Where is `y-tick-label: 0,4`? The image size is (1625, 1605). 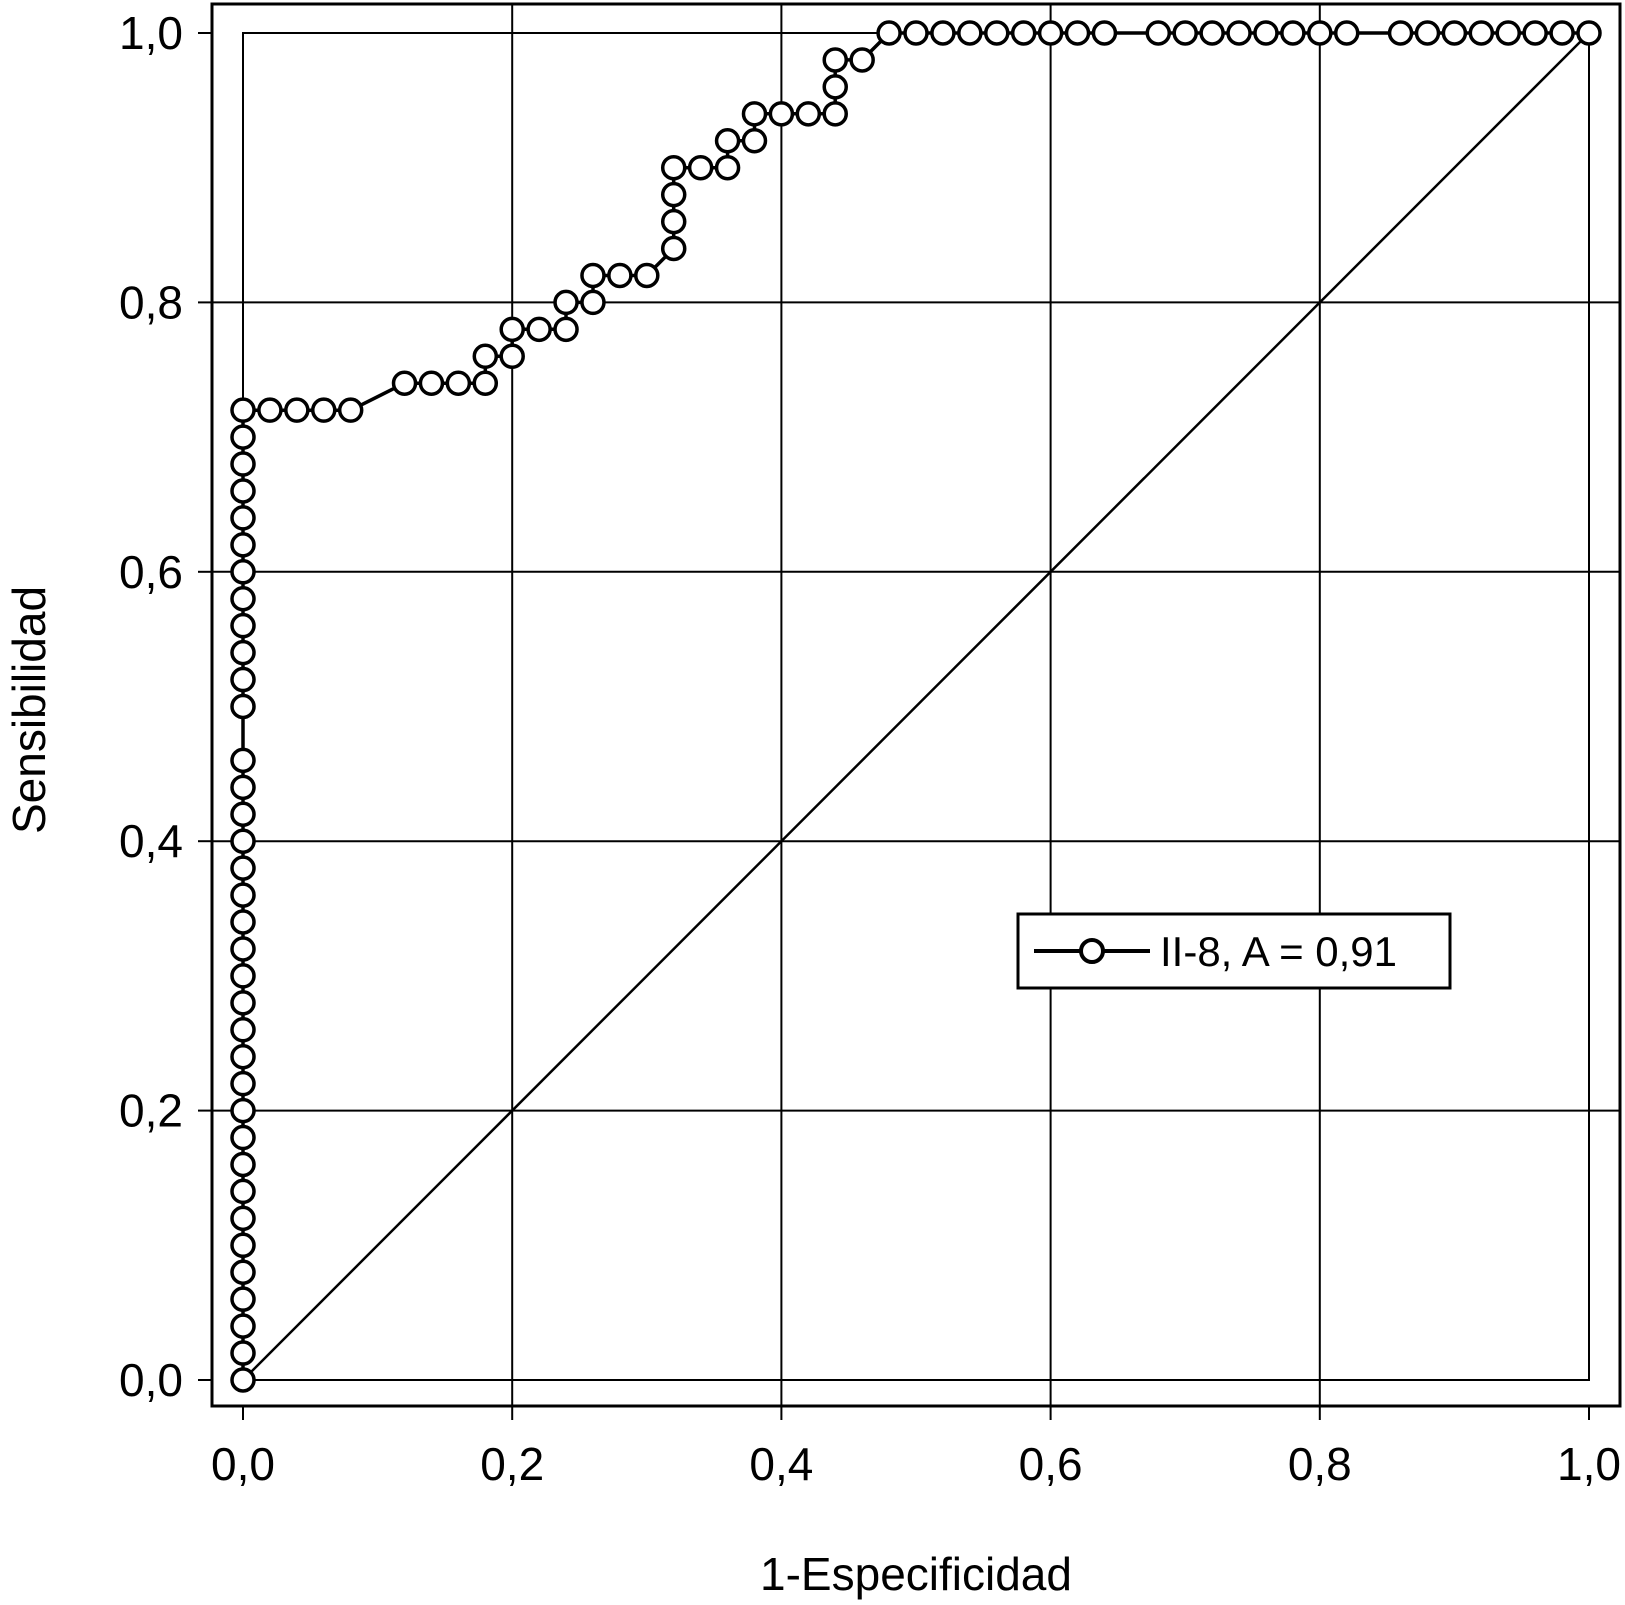 y-tick-label: 0,4 is located at coordinates (151, 841).